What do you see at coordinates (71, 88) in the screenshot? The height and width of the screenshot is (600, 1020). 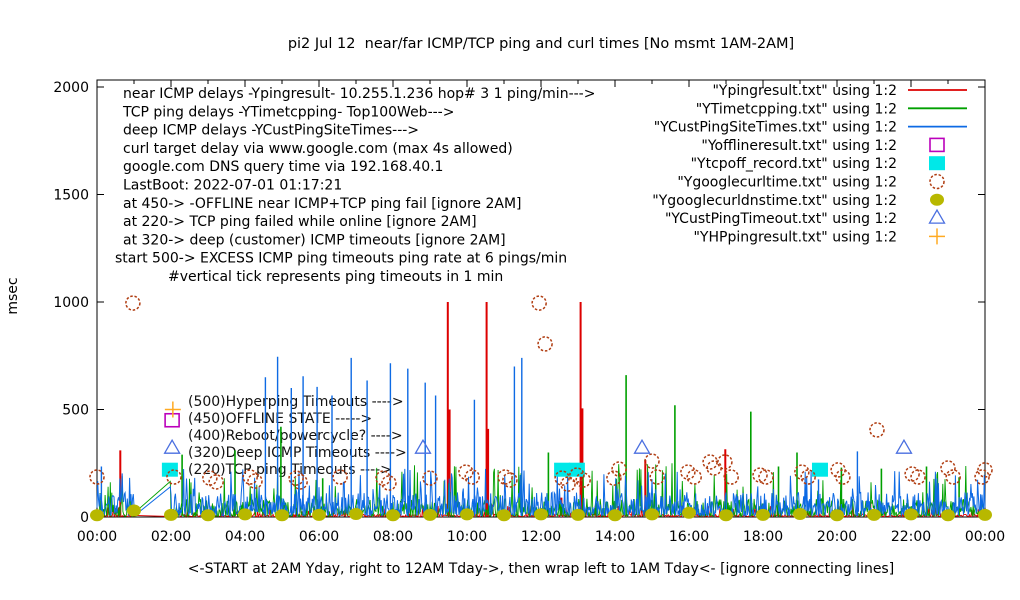 I see `y-tick-label: 2000` at bounding box center [71, 88].